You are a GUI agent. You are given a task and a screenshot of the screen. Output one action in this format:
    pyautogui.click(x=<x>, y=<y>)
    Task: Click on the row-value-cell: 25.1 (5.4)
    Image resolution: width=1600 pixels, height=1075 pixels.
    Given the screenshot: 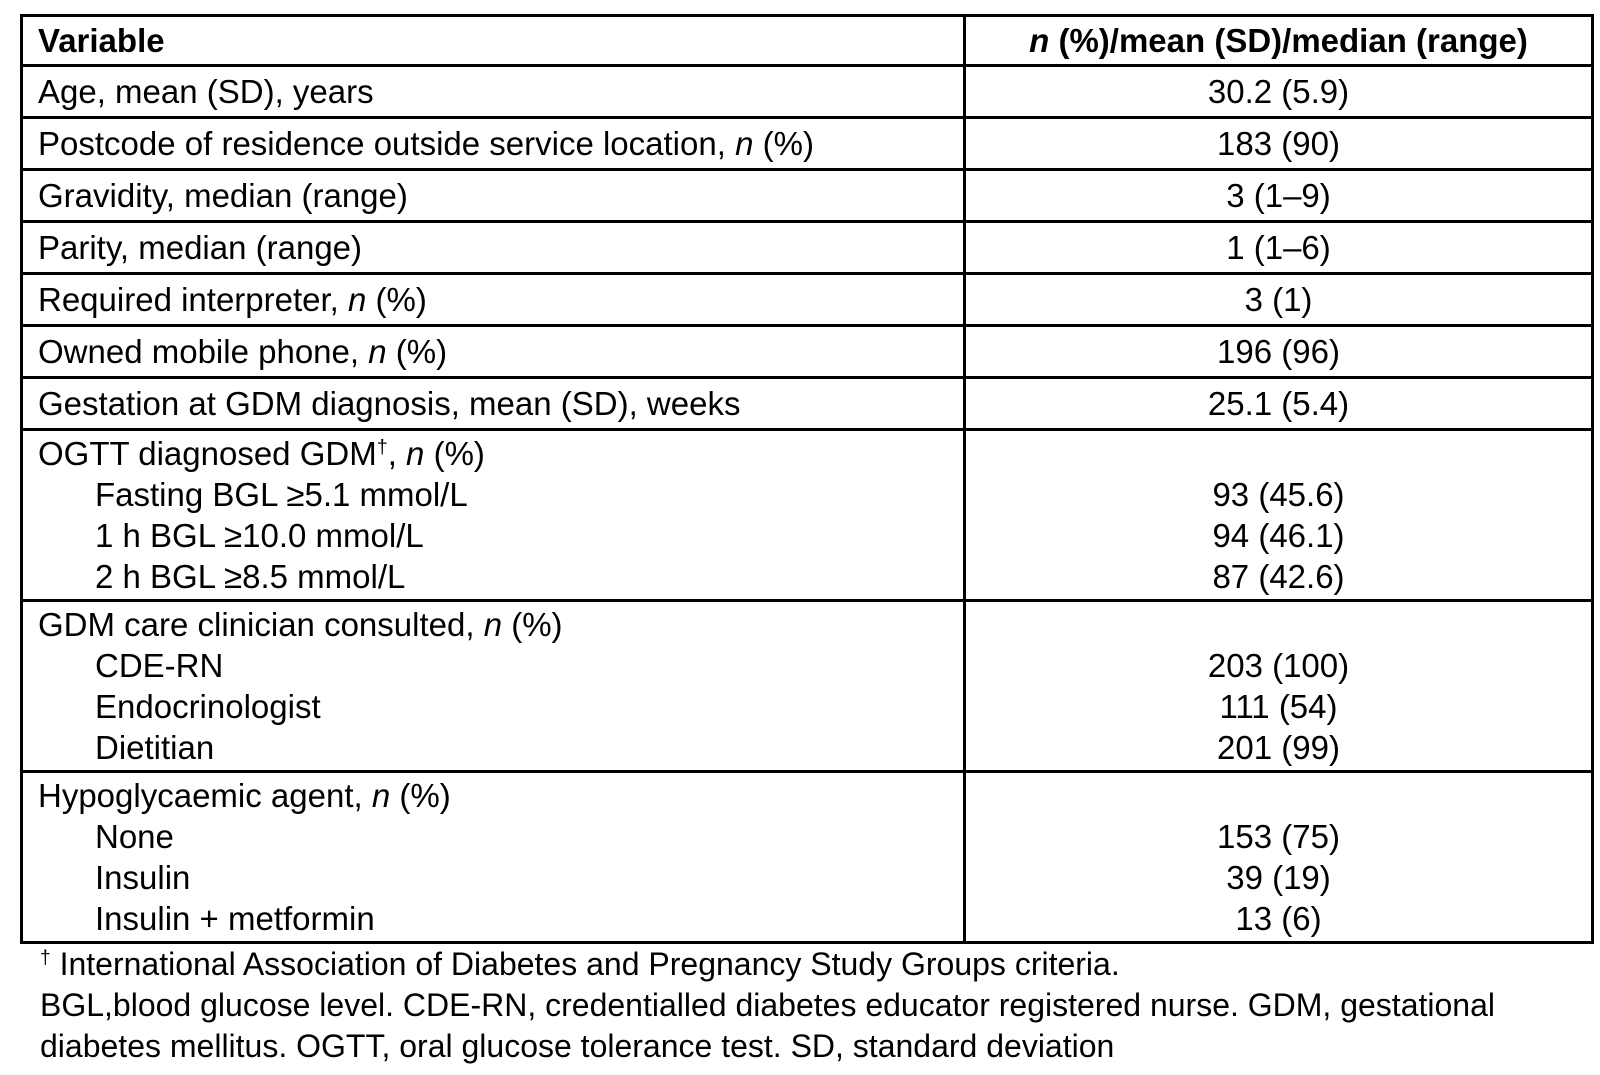 What is the action you would take?
    pyautogui.click(x=1278, y=403)
    